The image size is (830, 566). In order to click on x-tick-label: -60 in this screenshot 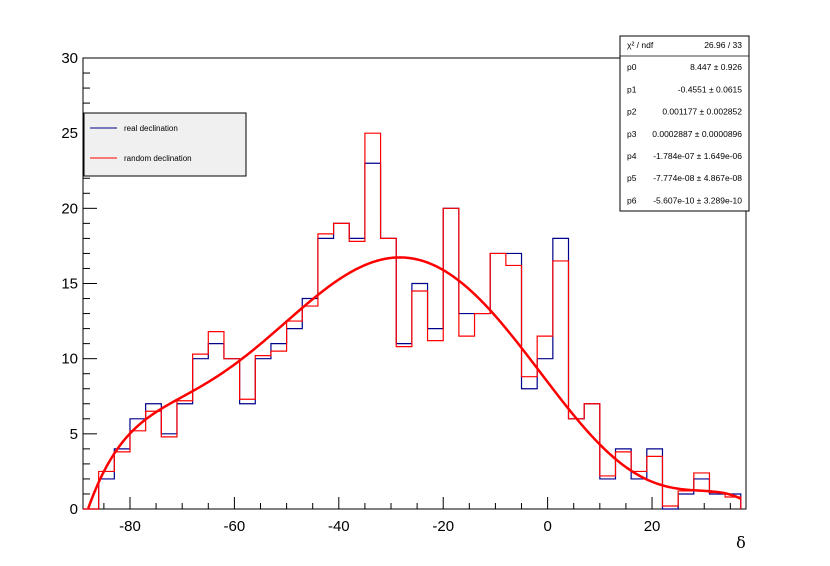, I will do `click(235, 526)`.